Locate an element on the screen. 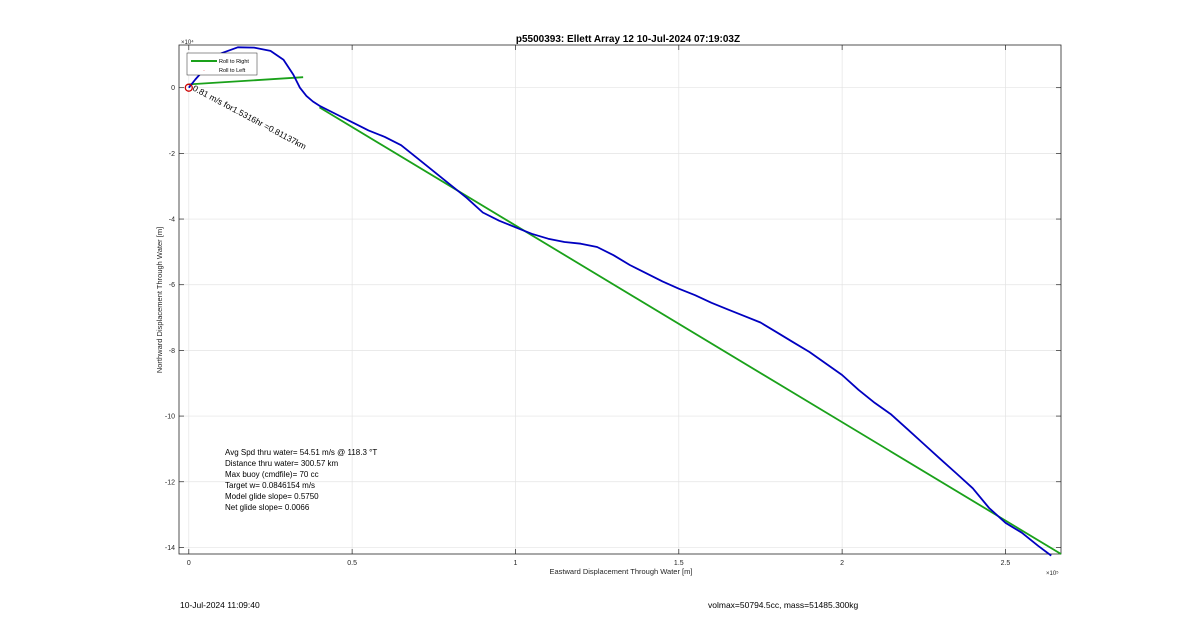 This screenshot has width=1200, height=622. y-exponent-label: ×10⁴ is located at coordinates (187, 42).